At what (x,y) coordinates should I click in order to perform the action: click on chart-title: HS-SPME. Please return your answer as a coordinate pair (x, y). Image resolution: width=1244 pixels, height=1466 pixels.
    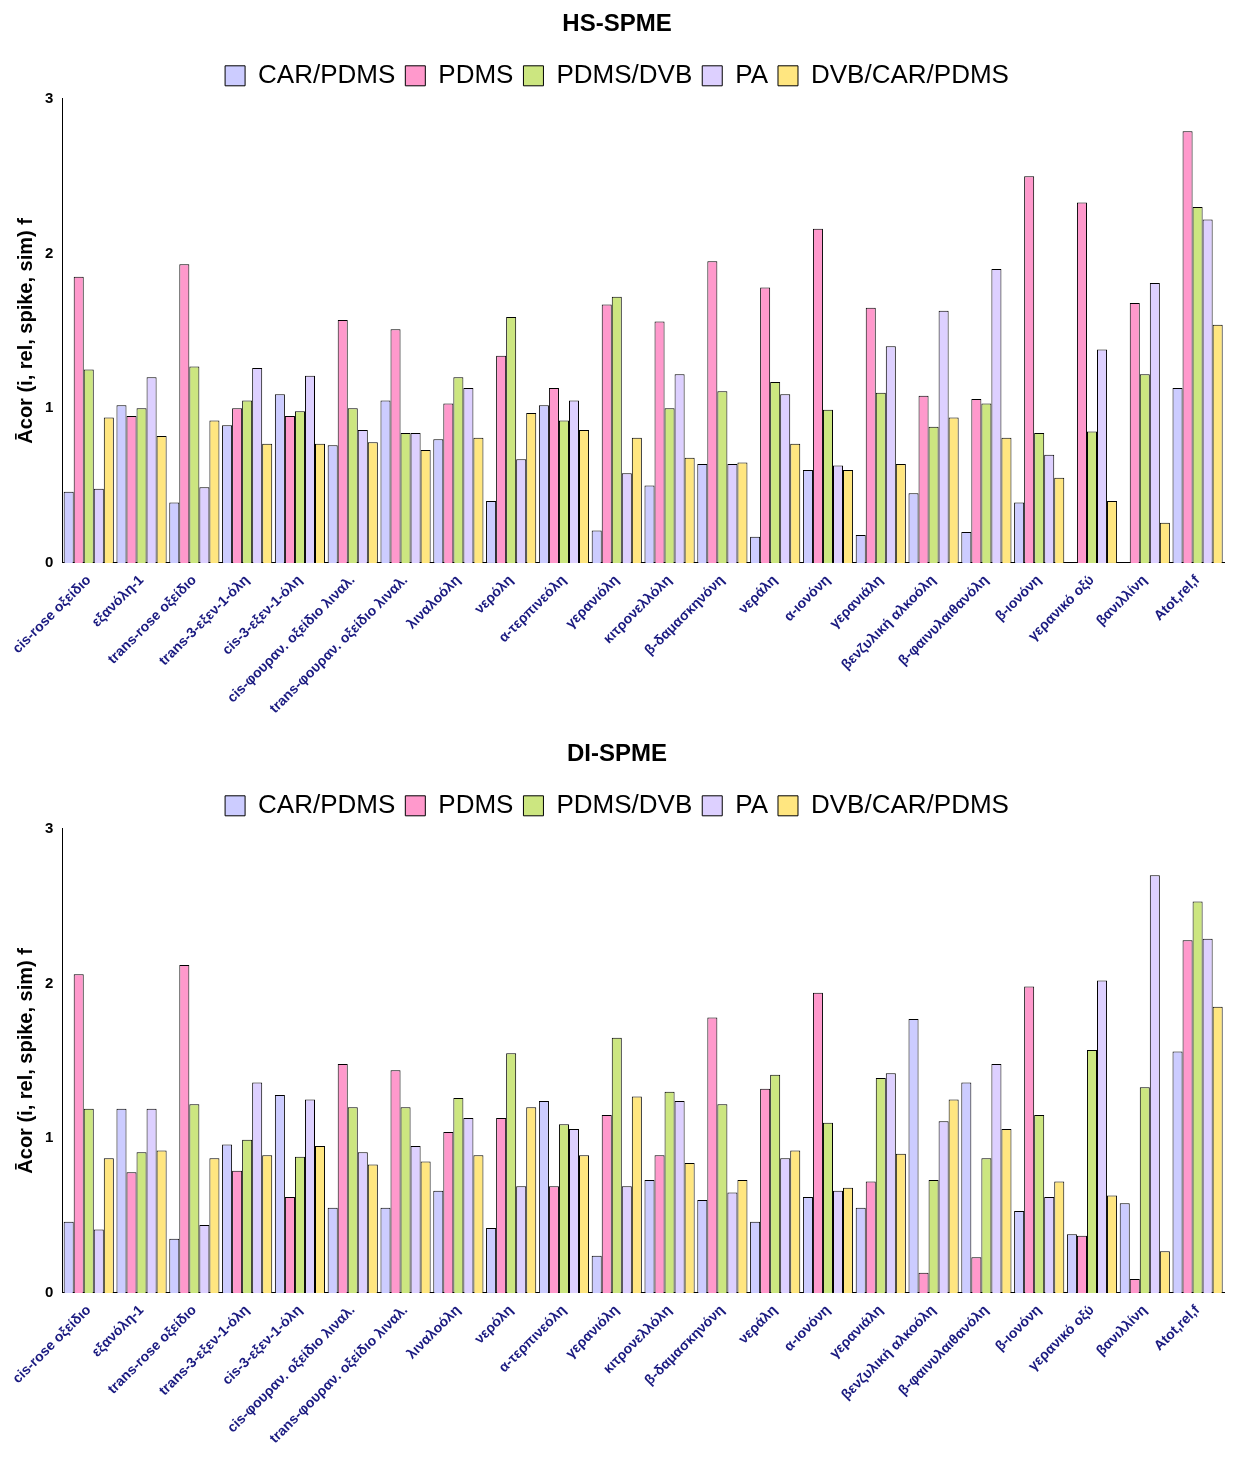
    Looking at the image, I should click on (617, 23).